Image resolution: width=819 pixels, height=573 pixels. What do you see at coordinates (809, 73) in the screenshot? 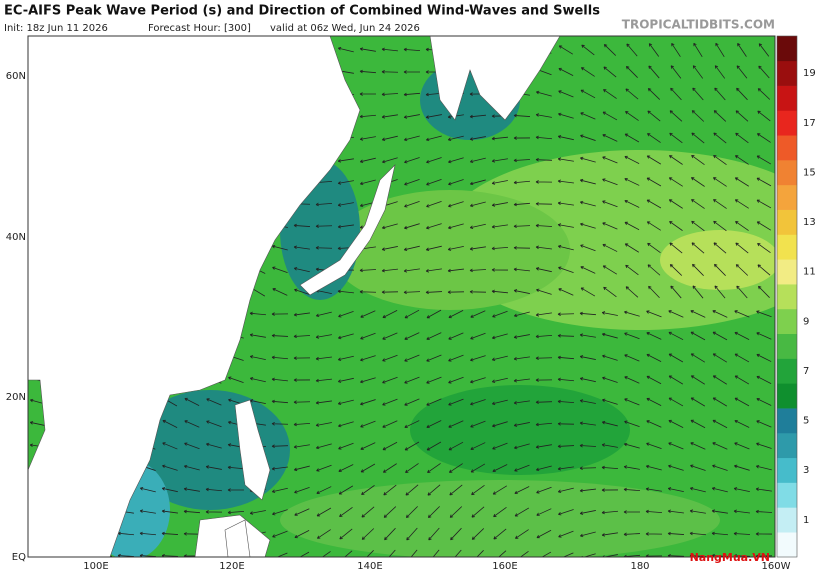
I see `colorbar-label: 19` at bounding box center [809, 73].